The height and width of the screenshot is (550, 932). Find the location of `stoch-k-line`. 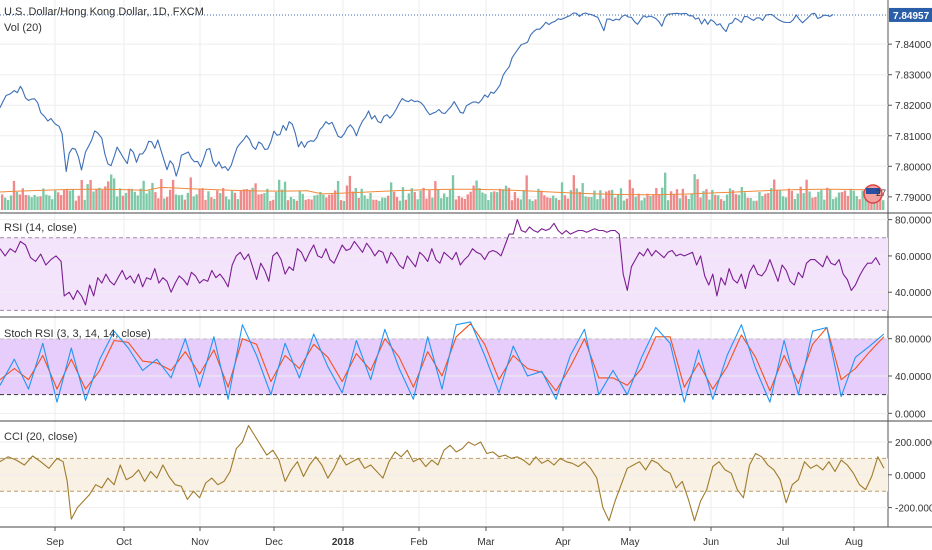

stoch-k-line is located at coordinates (442, 362).